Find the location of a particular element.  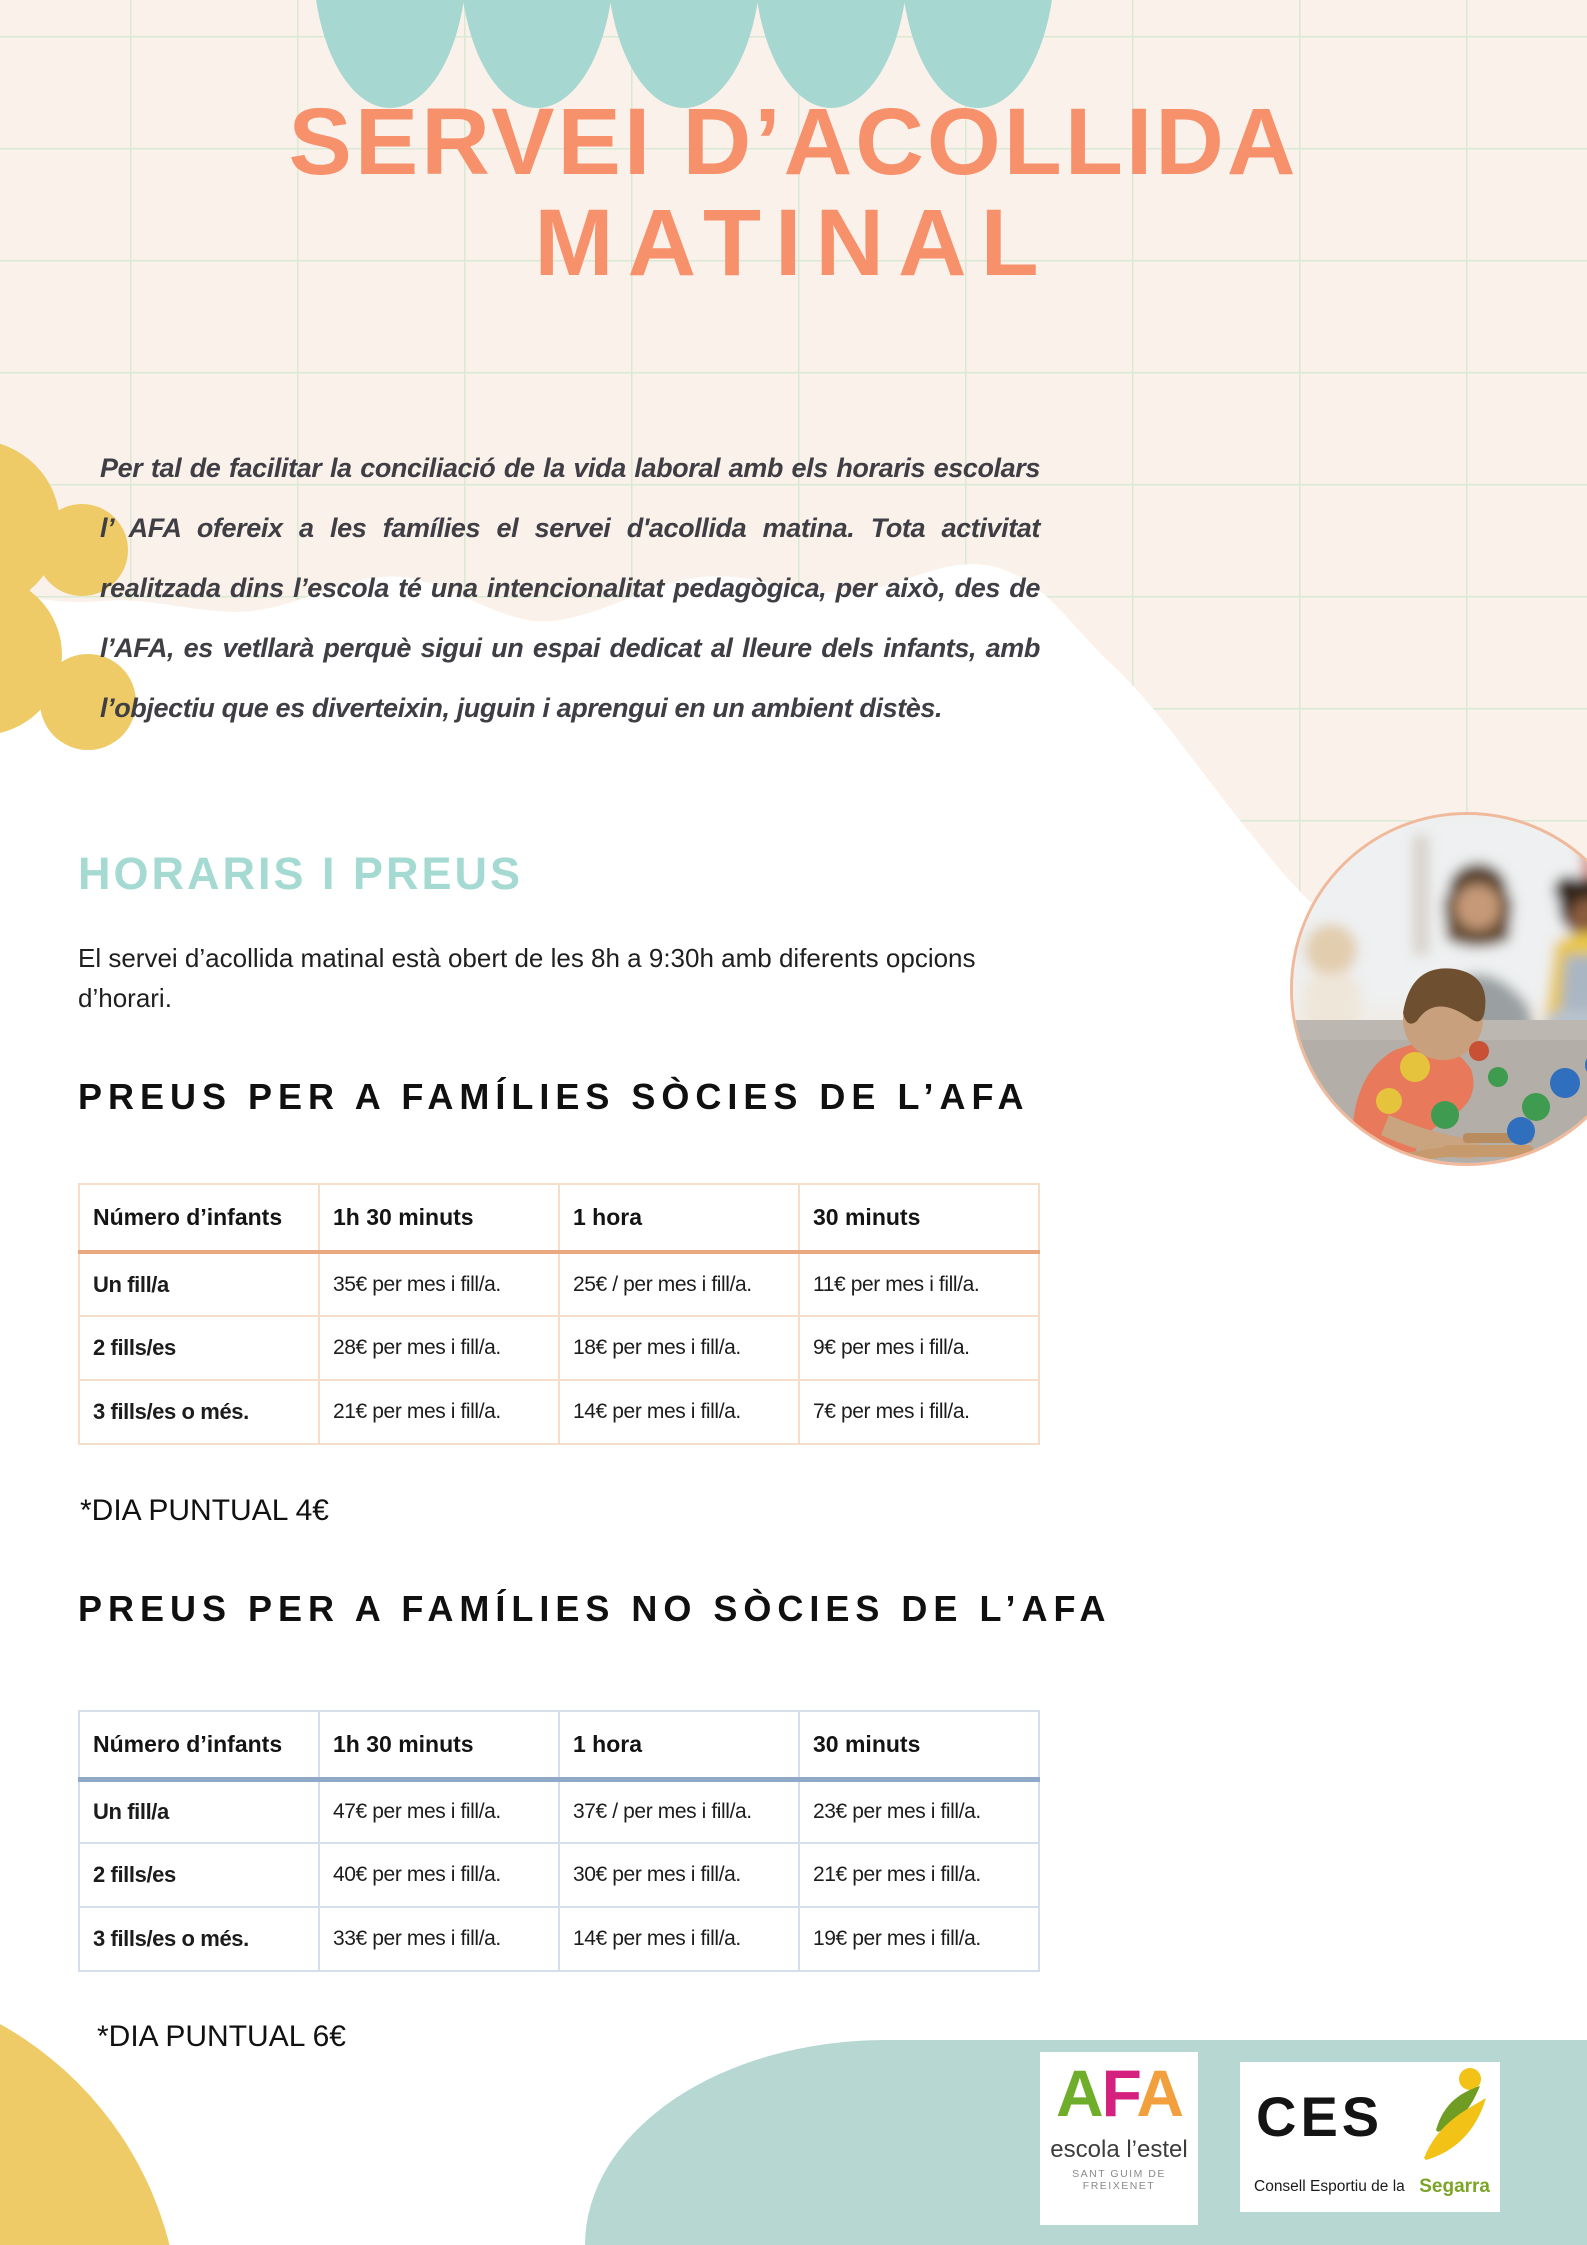

table-cell: 33€ per mes i fill/a. is located at coordinates (439, 1939).